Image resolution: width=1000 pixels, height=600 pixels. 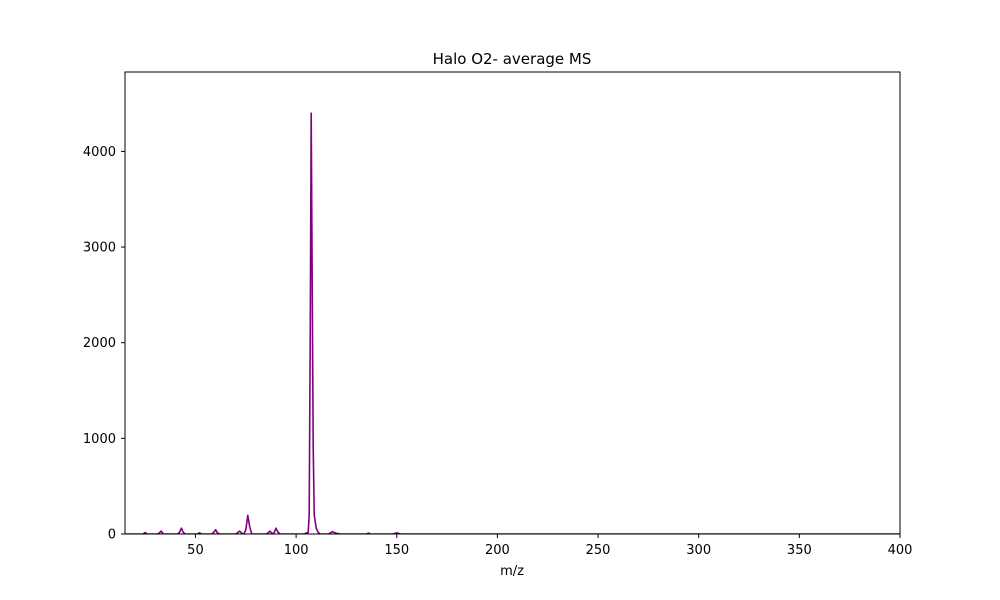 I want to click on y-tick-label: 2000, so click(x=99, y=343).